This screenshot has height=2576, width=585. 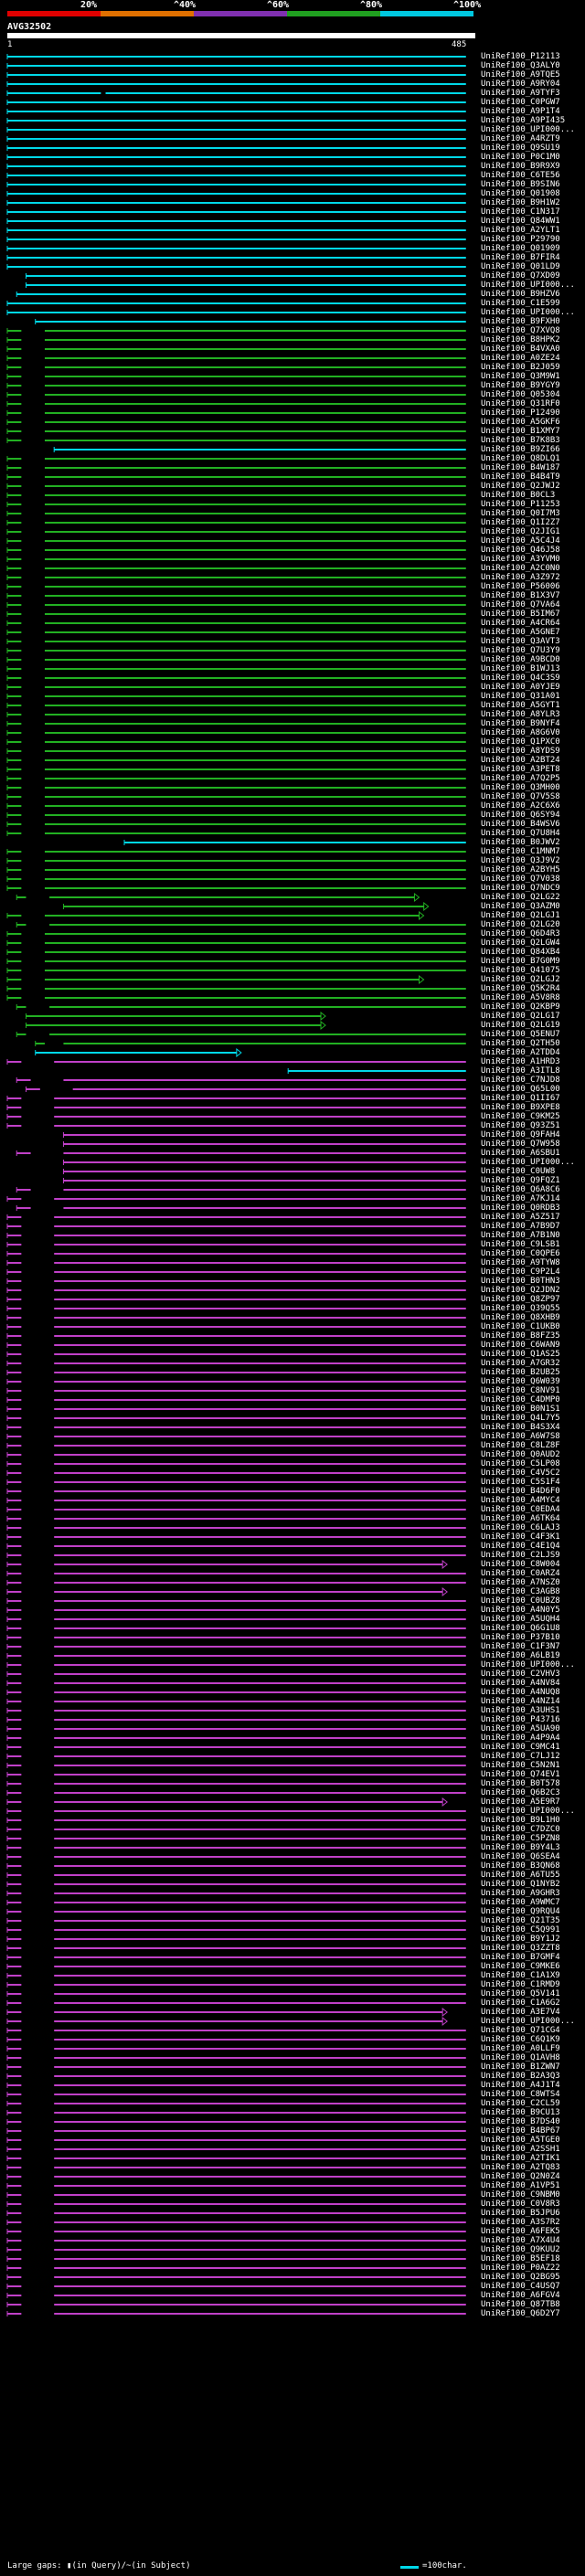 What do you see at coordinates (520, 1975) in the screenshot?
I see `hit-label-link: UniRef100_C1A1X9` at bounding box center [520, 1975].